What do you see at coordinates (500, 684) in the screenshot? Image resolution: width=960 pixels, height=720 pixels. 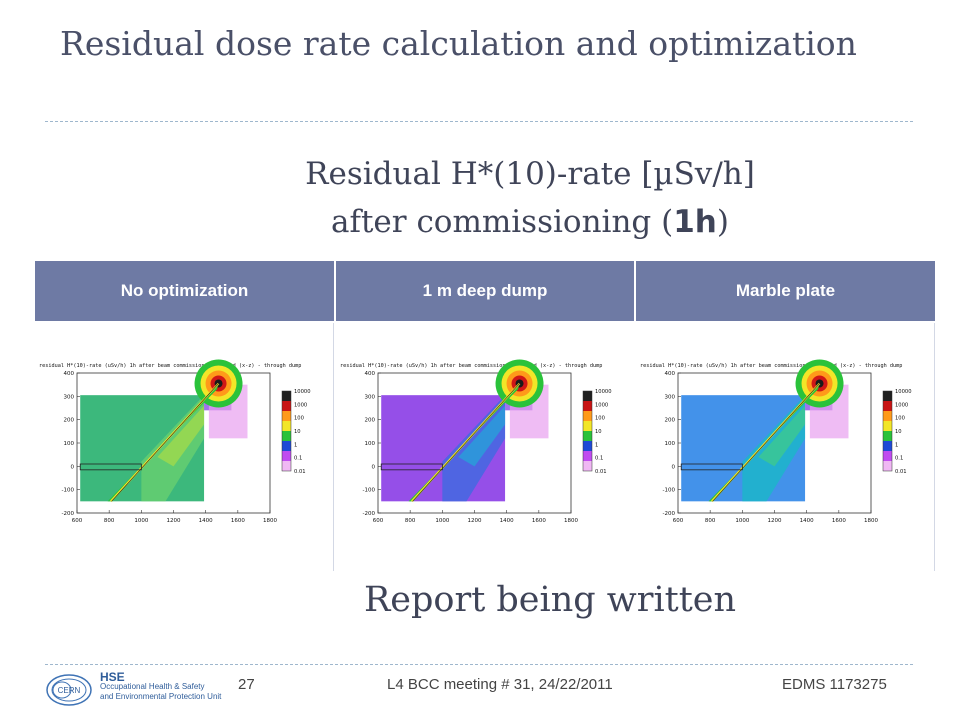 I see `meeting-info: L4 BCC meeting # 31, 24/22/2011` at bounding box center [500, 684].